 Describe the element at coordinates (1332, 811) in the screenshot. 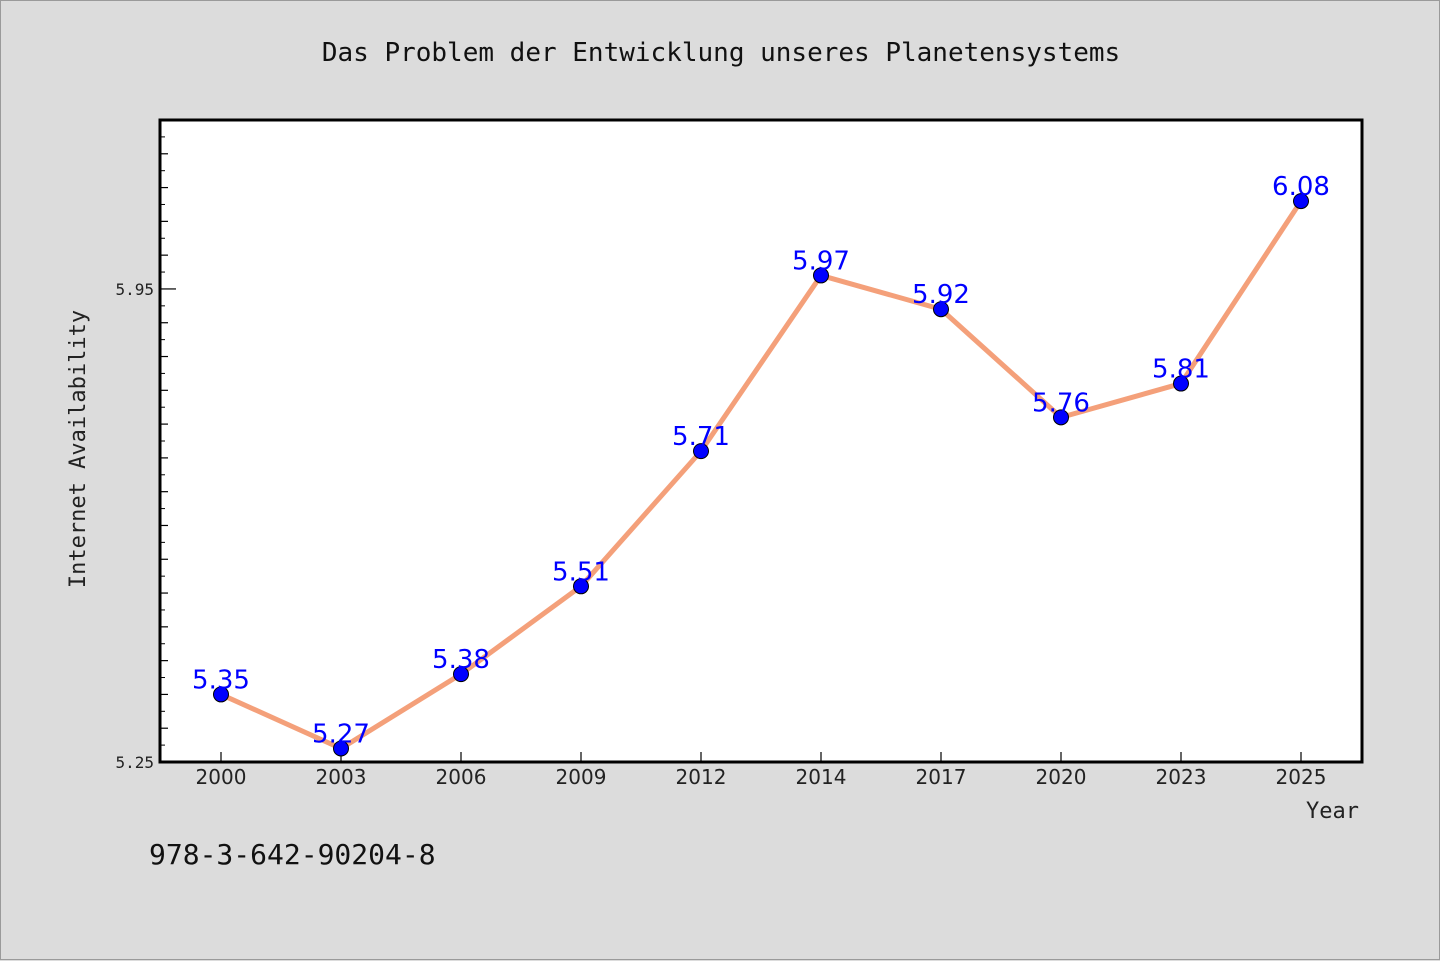

I see `x-axis-label: Year` at that location.